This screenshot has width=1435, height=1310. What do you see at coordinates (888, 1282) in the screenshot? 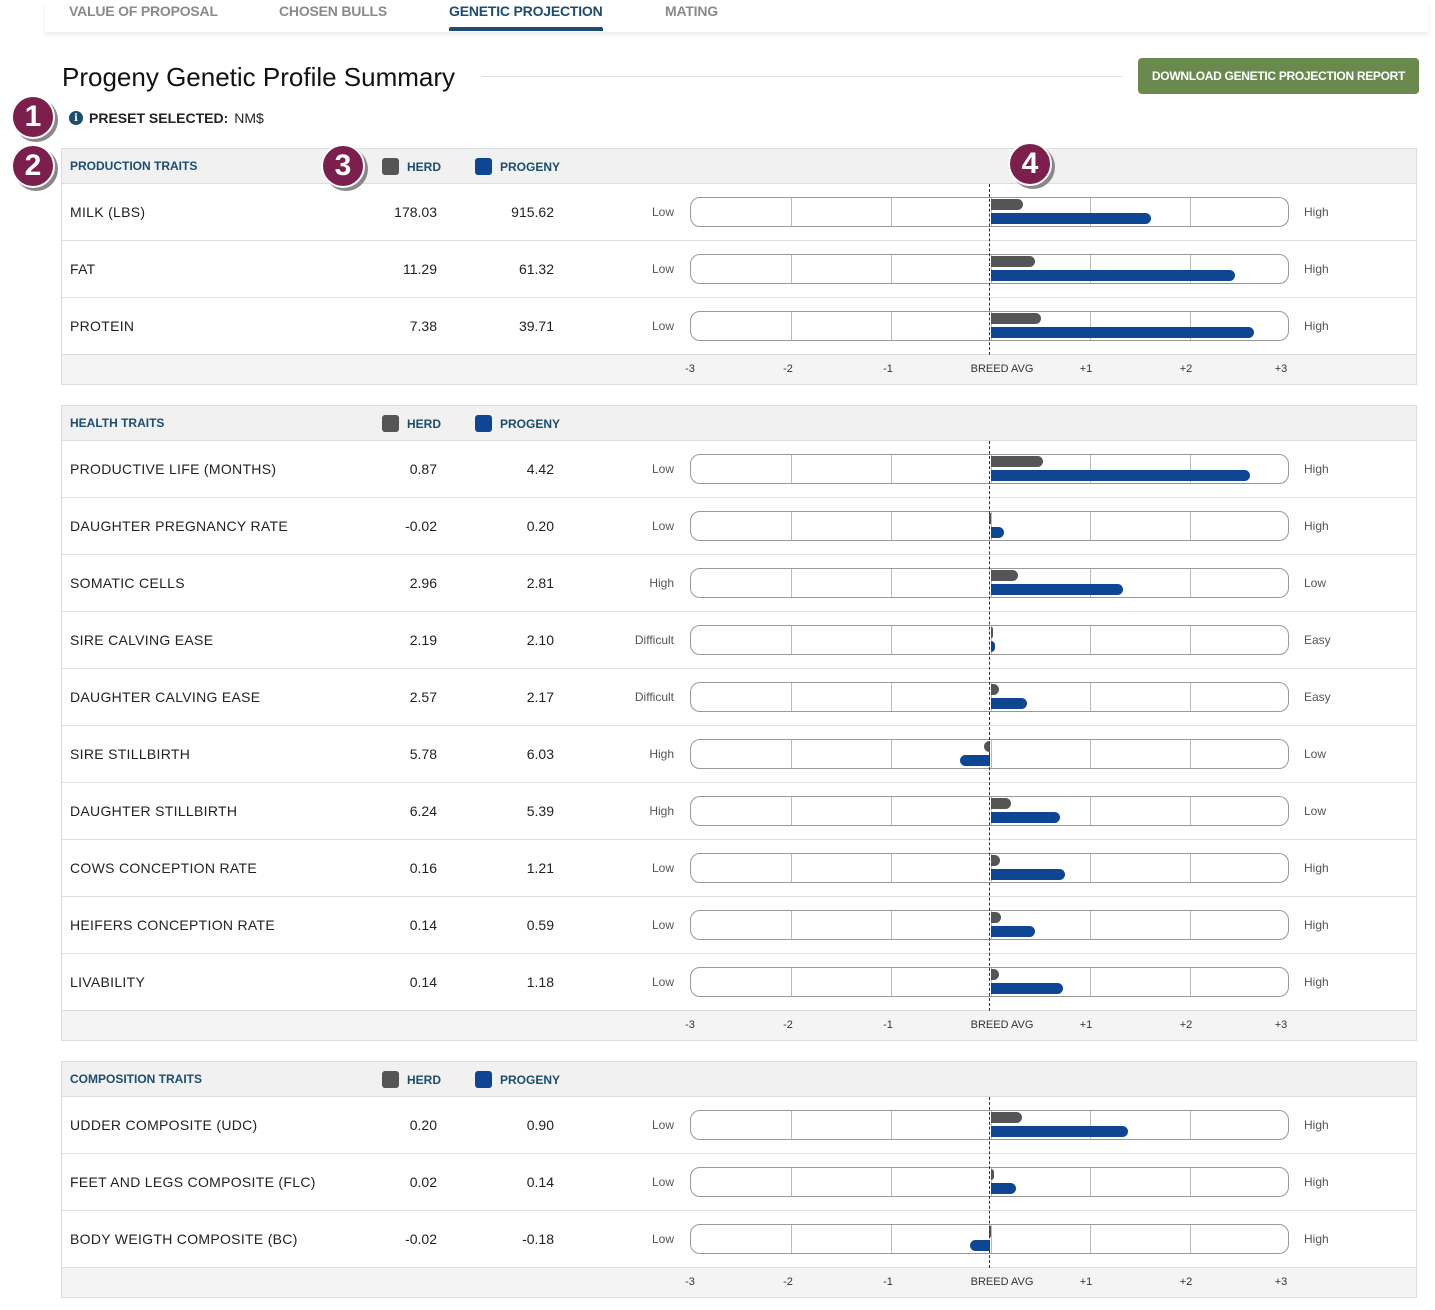
I see `axis-tick: -1` at bounding box center [888, 1282].